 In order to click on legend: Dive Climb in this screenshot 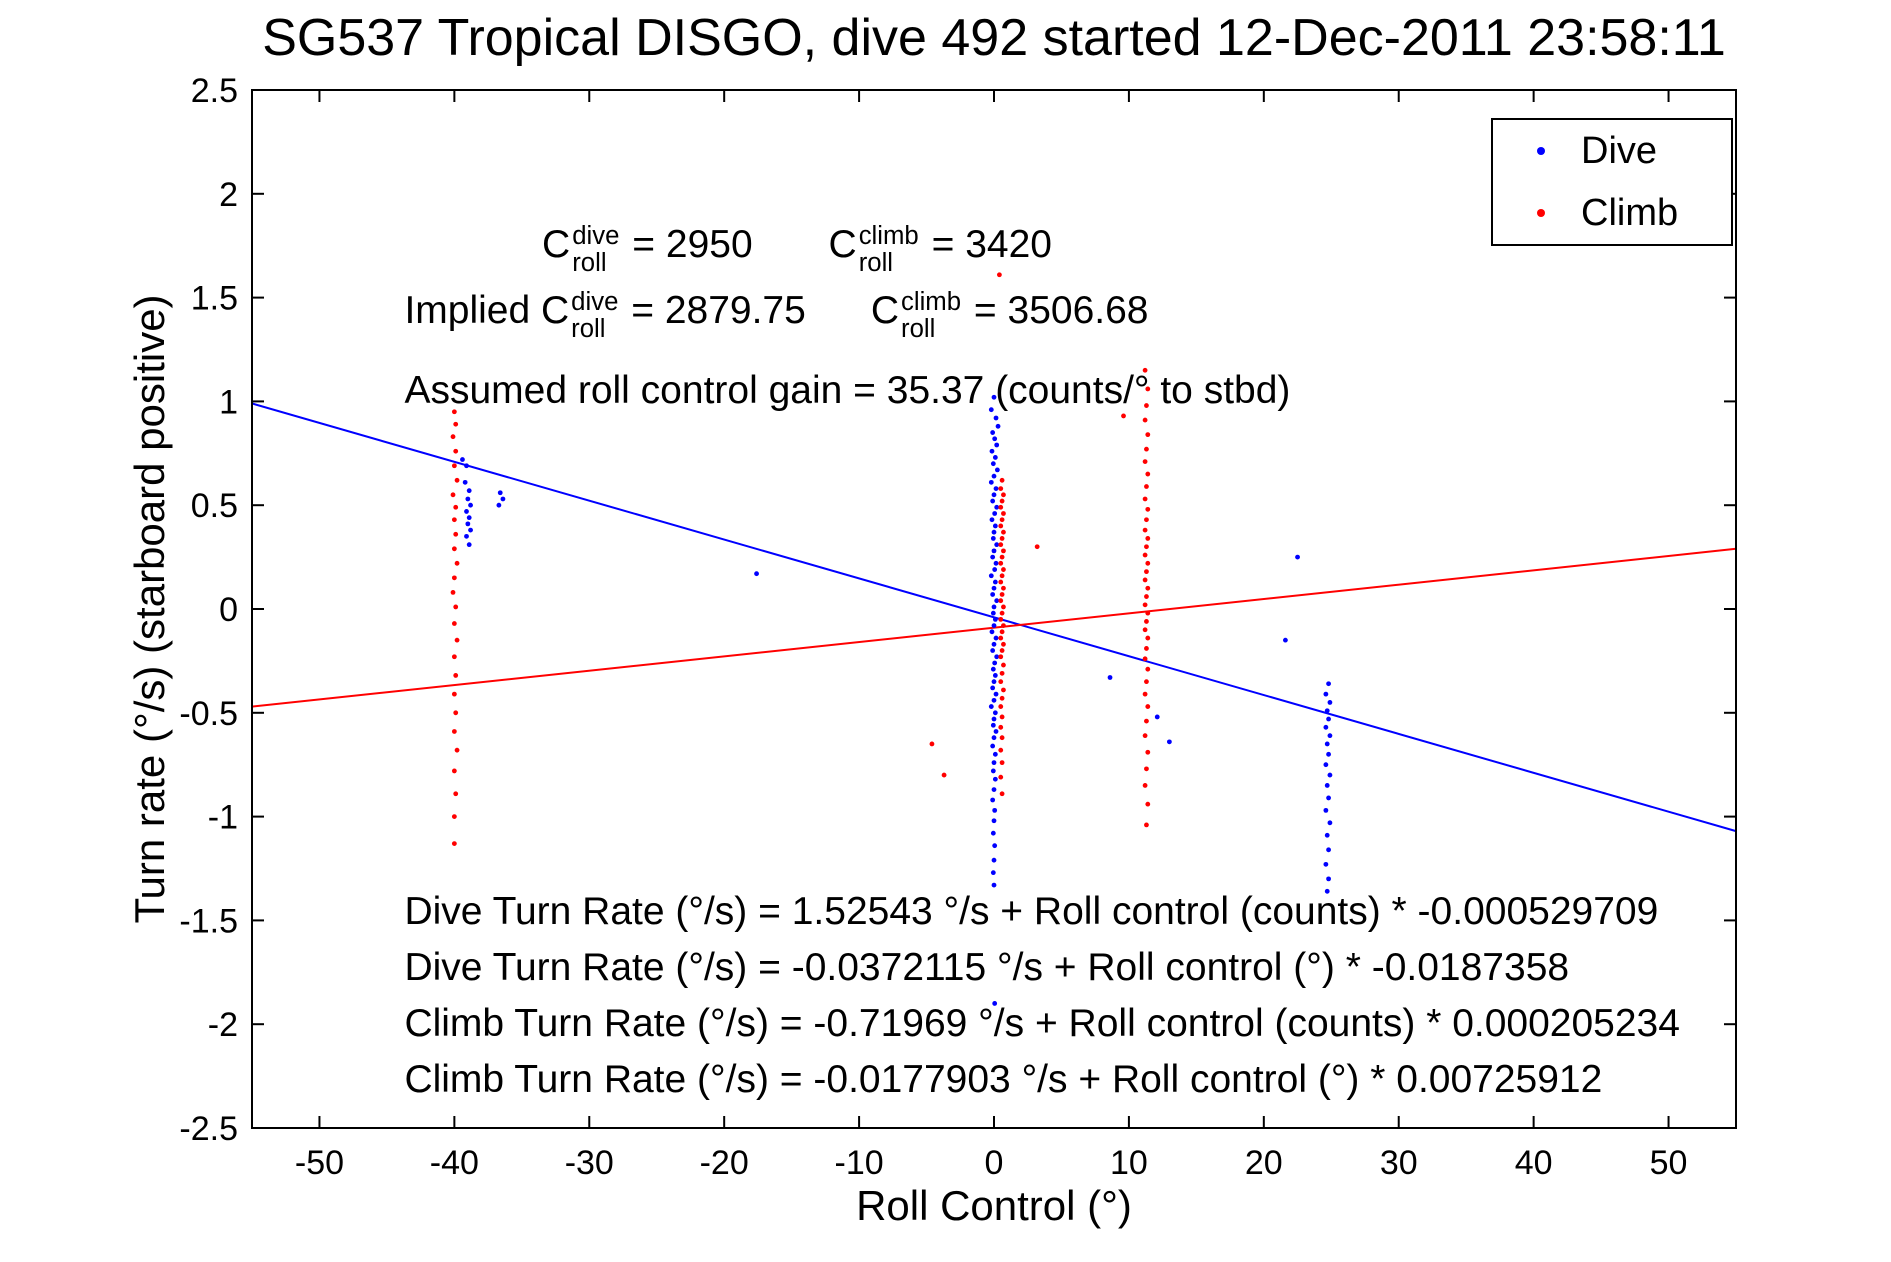, I will do `click(1612, 182)`.